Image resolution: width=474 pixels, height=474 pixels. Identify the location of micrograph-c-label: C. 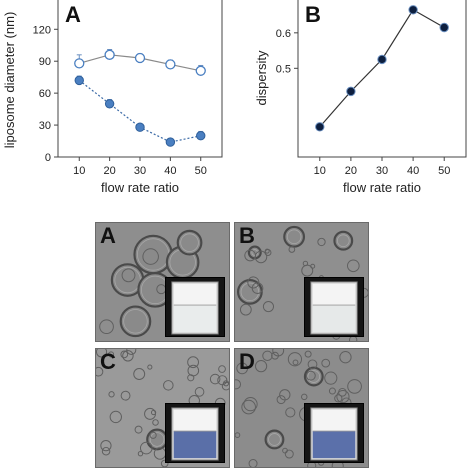
(108, 361).